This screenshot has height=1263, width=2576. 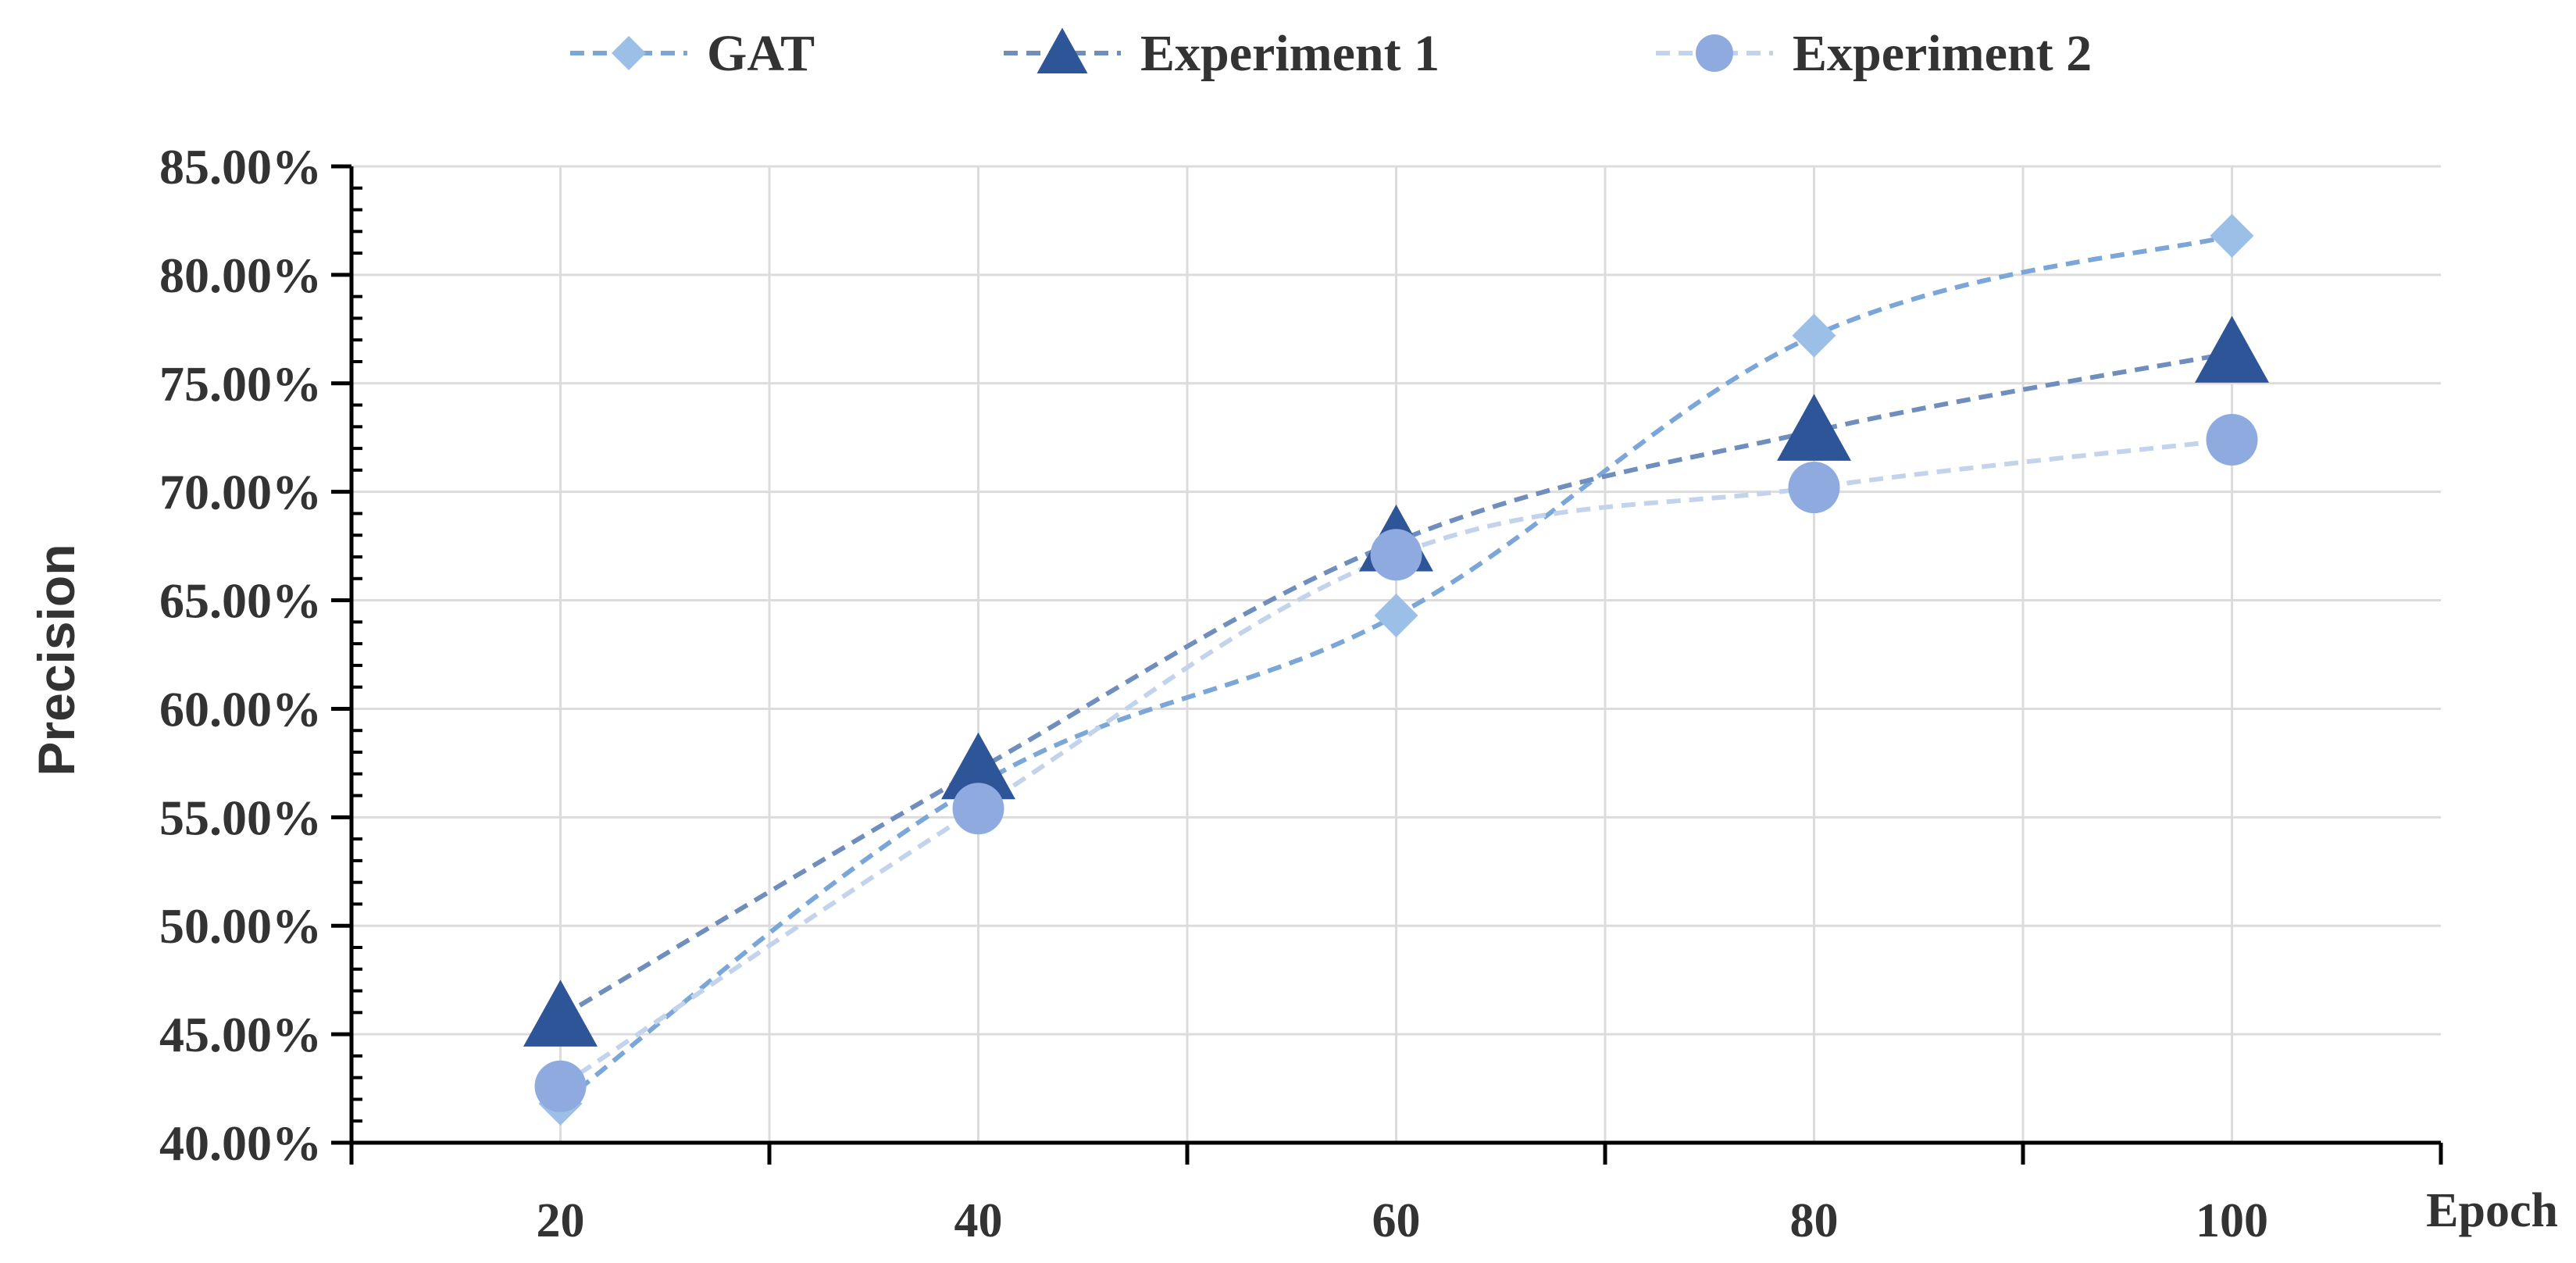 What do you see at coordinates (240, 166) in the screenshot?
I see `y-tick-label: 85.00%` at bounding box center [240, 166].